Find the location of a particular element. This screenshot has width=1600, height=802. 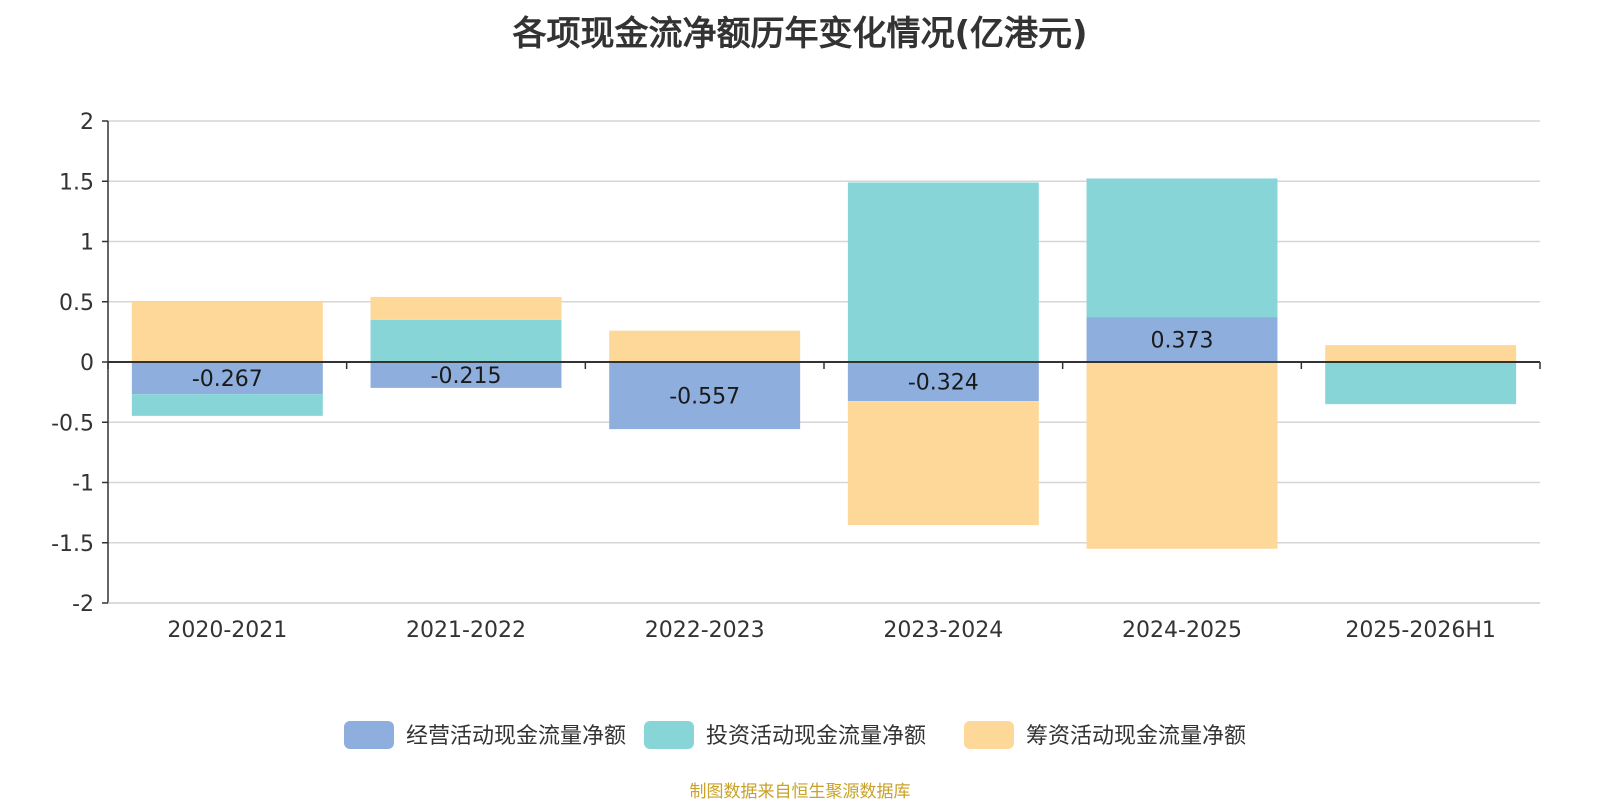

x-tick-label: 2021-2022 is located at coordinates (466, 630).